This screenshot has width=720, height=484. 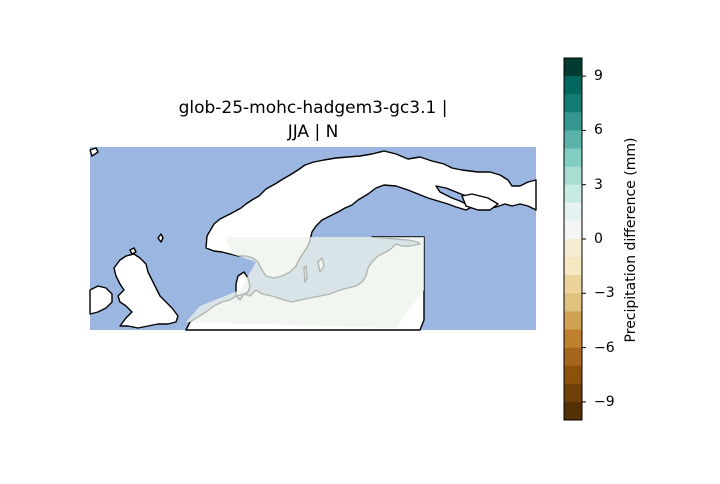 What do you see at coordinates (598, 130) in the screenshot?
I see `colorbar-tick-label: 6` at bounding box center [598, 130].